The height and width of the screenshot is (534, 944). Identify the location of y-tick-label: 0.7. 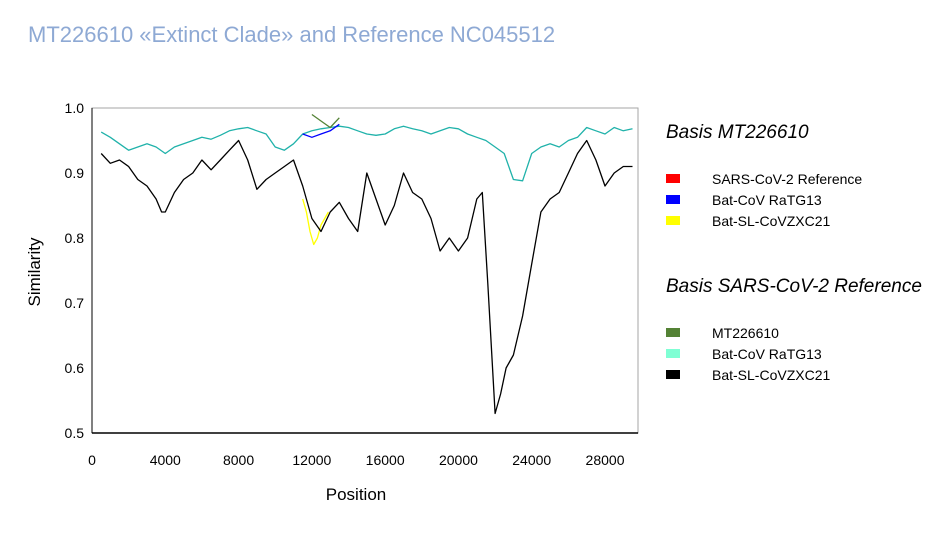
(75, 303).